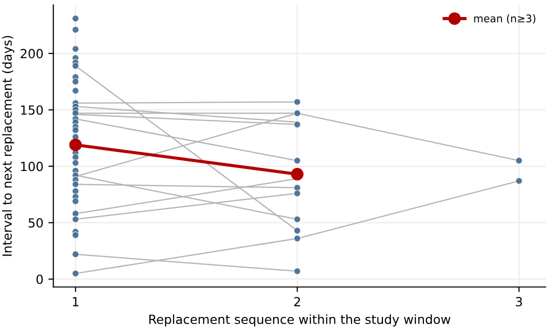 This screenshot has height=328, width=550. Describe the element at coordinates (299, 320) in the screenshot. I see `x-axis-title: Replacement sequence within the study window` at that location.